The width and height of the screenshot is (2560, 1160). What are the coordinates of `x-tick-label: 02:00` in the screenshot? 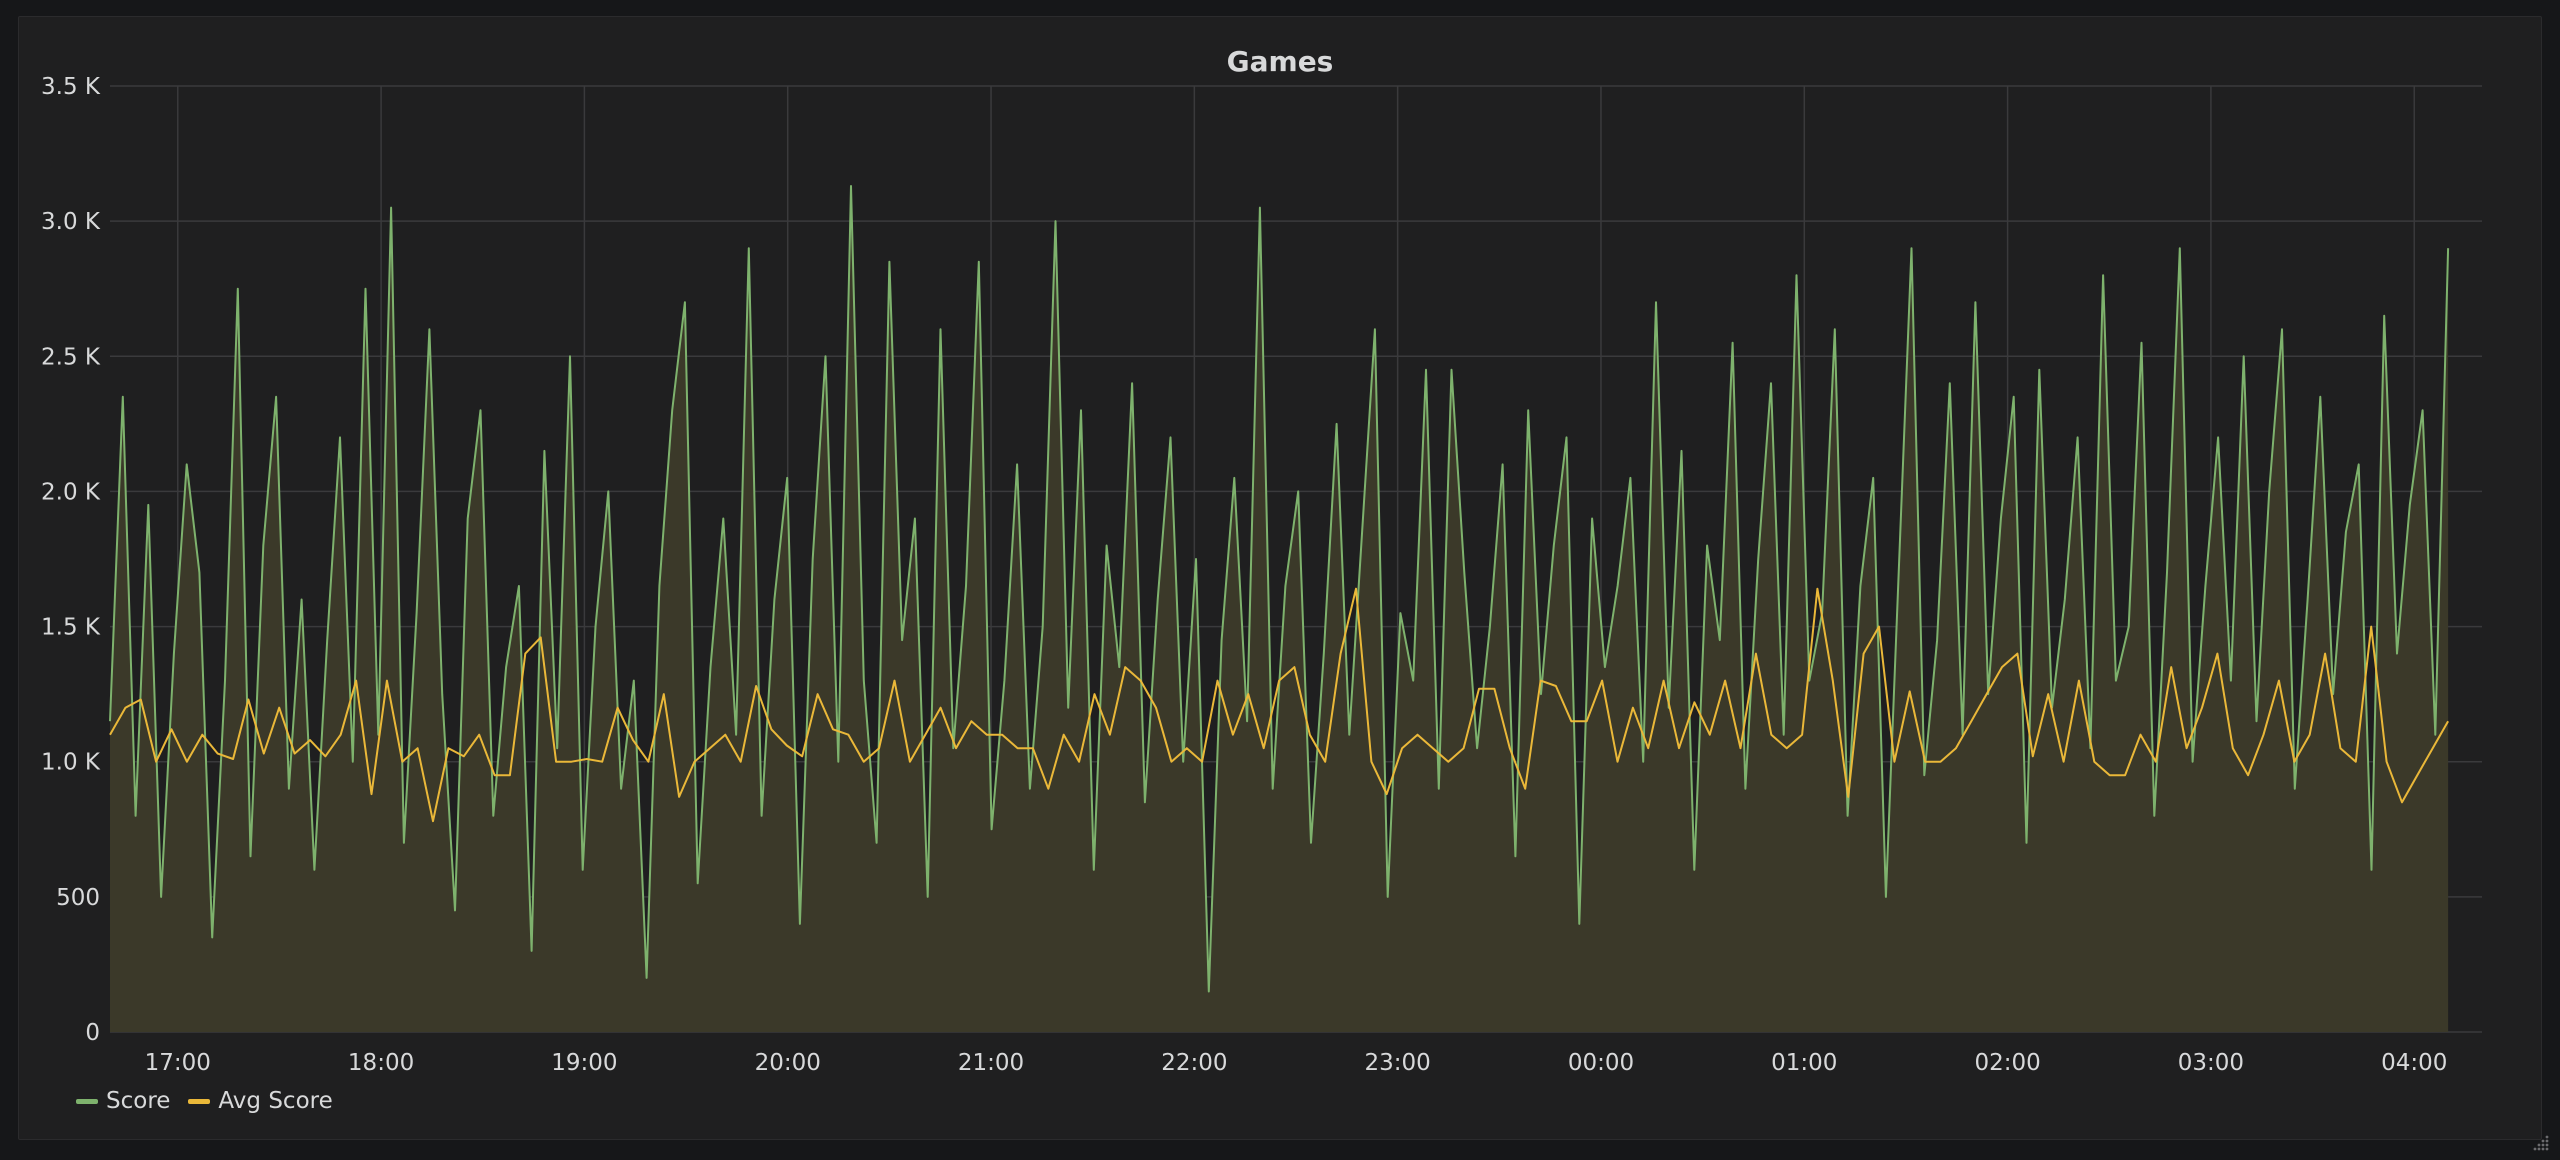 It's located at (2007, 1063).